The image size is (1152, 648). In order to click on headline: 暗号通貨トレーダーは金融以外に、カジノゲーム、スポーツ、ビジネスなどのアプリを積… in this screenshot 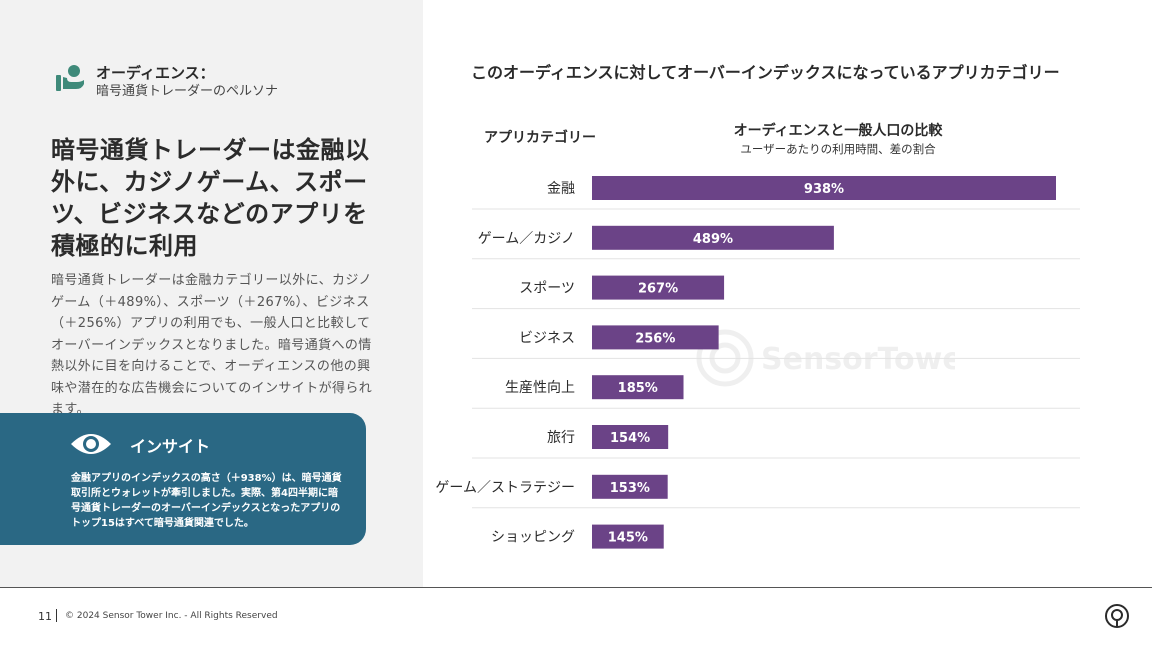, I will do `click(210, 198)`.